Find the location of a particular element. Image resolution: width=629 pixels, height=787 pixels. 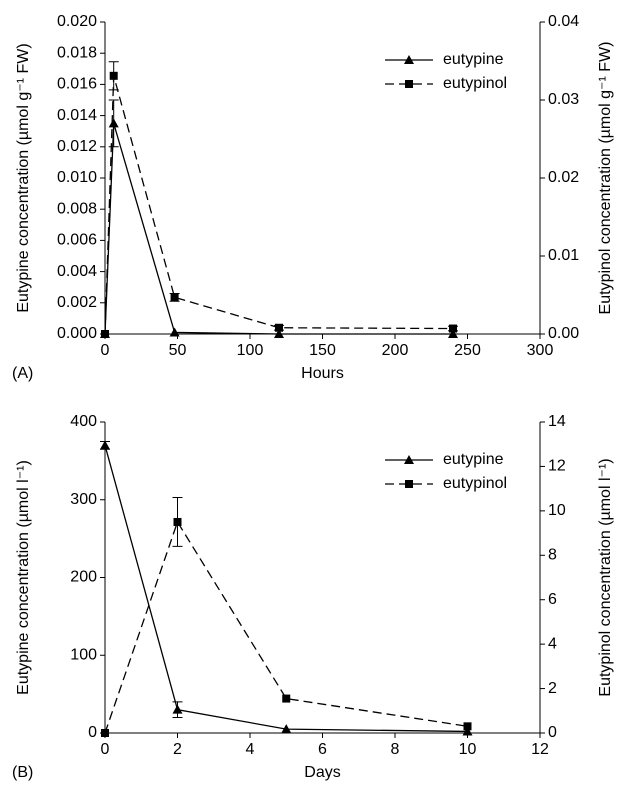

y-tick-label: 300 is located at coordinates (83, 499).